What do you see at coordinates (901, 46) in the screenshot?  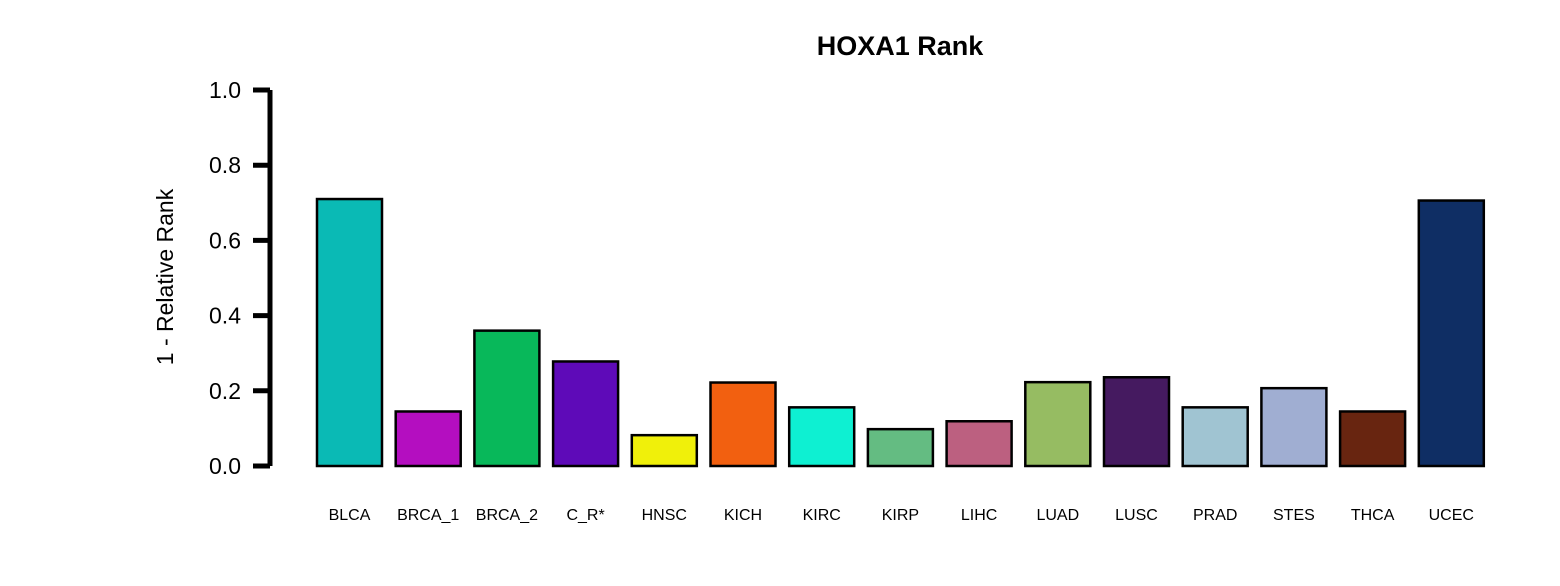 I see `chart-title: HOXA1 Rank` at bounding box center [901, 46].